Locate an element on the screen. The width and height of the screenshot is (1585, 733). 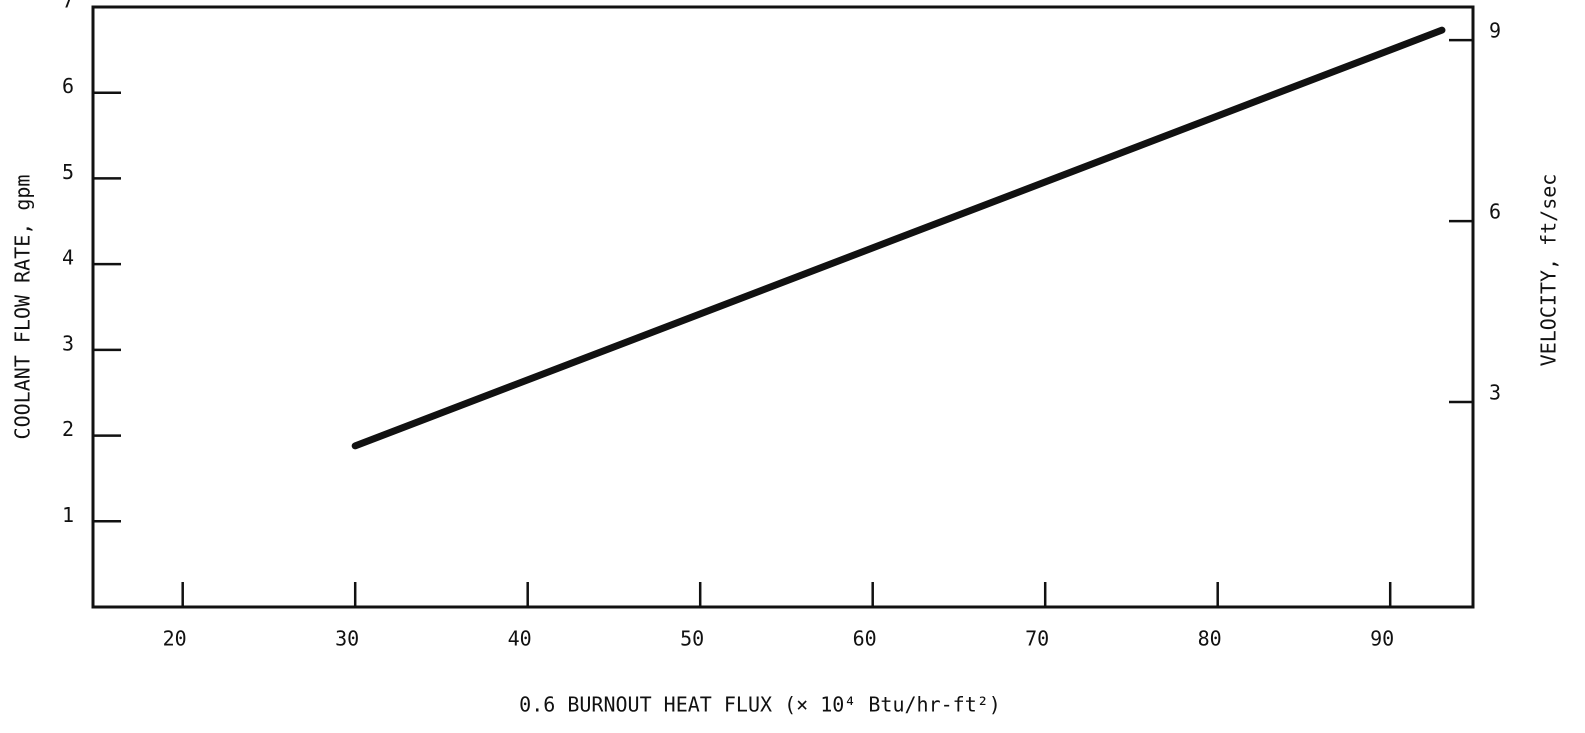
y-axis-label: COOLANT FLOW RATE, gpm is located at coordinates (23, 307).